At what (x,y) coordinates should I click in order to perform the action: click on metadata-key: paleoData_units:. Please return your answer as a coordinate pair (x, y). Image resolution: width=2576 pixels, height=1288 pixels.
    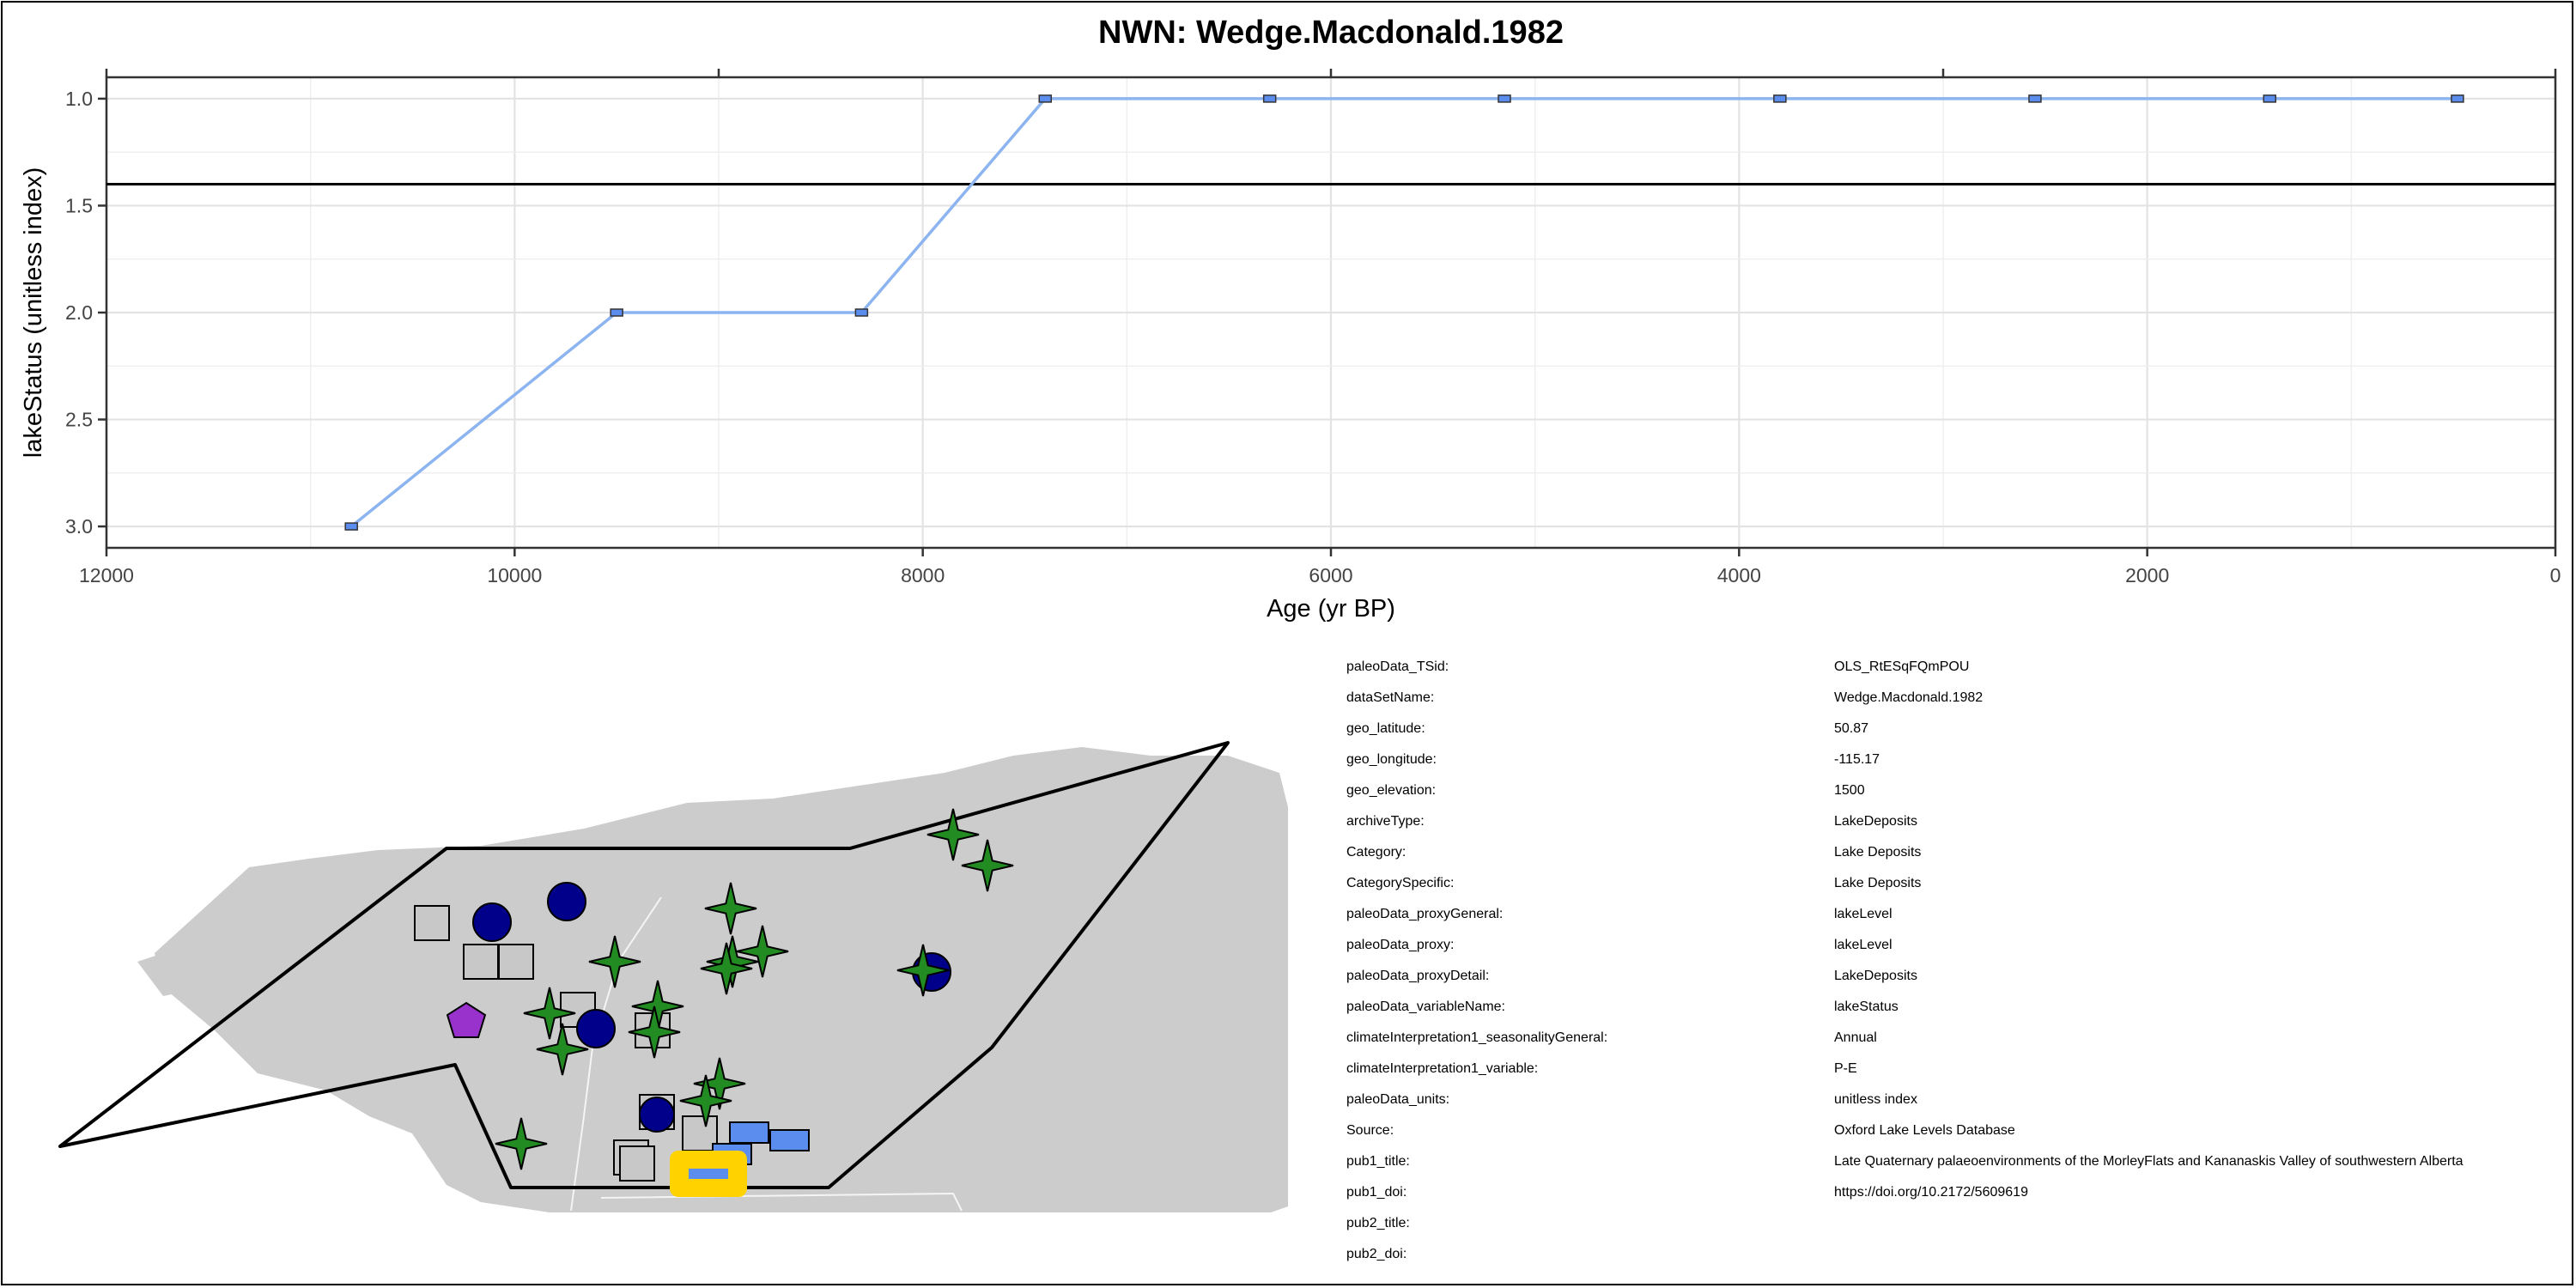
    Looking at the image, I should click on (1398, 1100).